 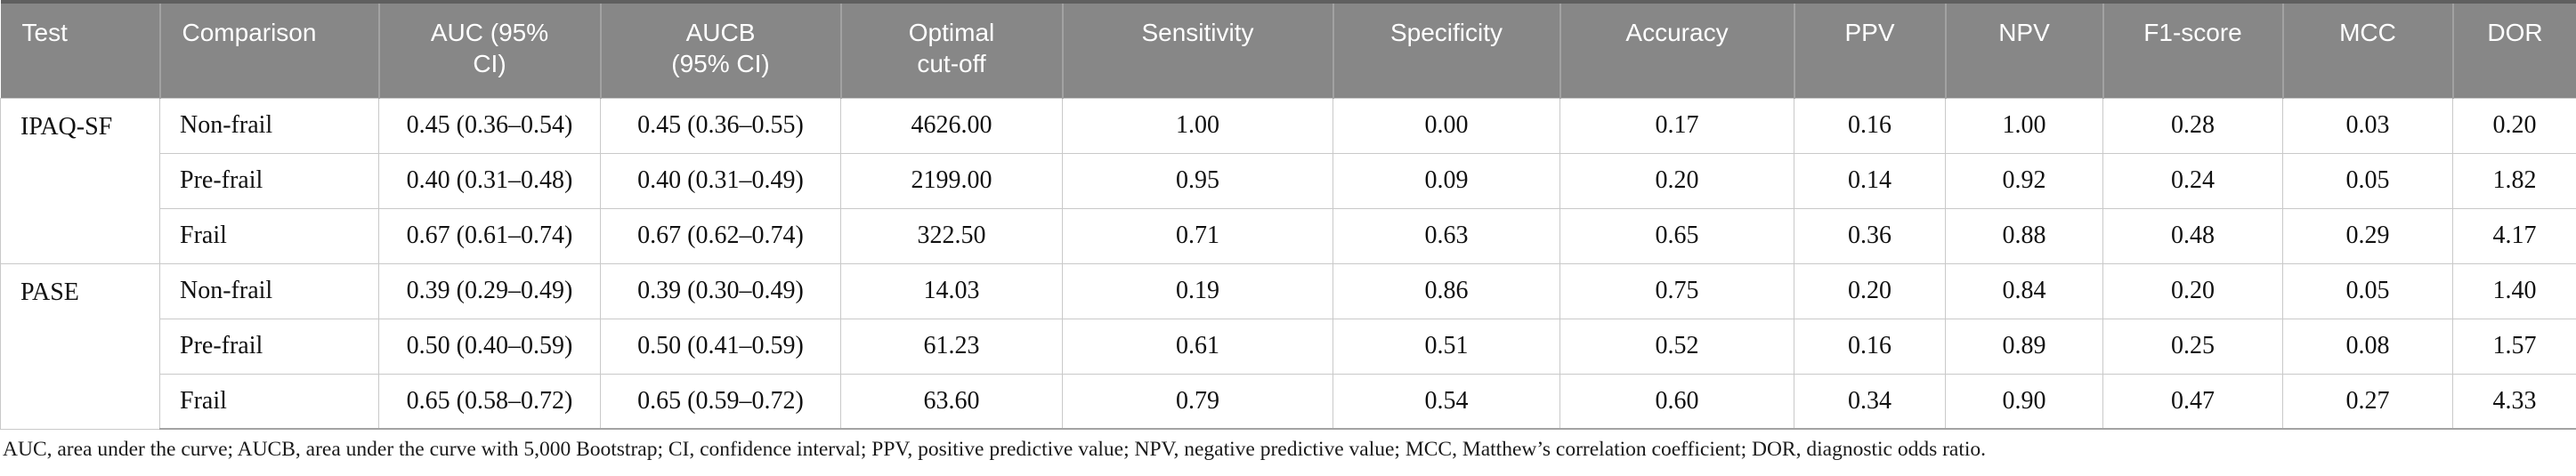 I want to click on cell-f1: 0.25, so click(x=2193, y=346).